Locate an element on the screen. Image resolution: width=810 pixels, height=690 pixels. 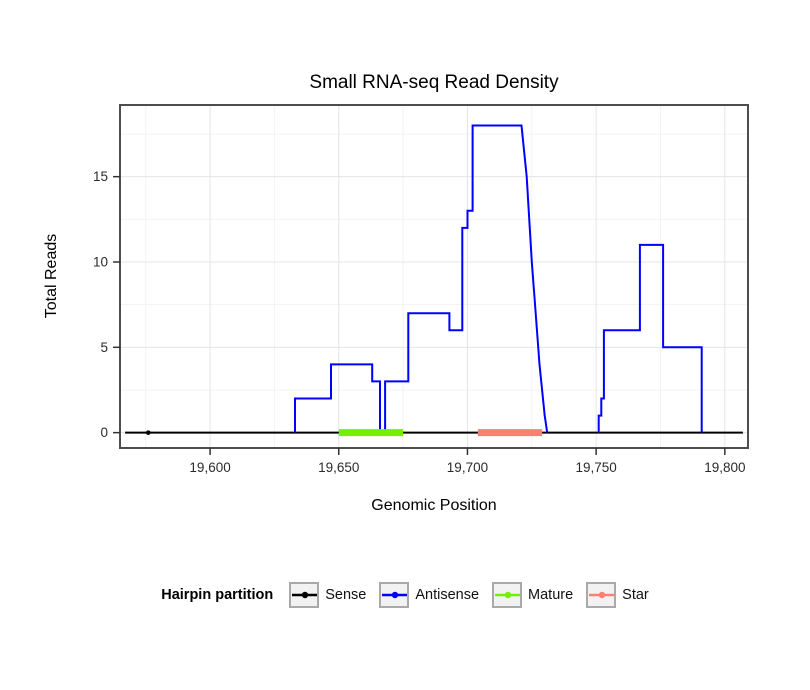
y-axis-label: Total Reads is located at coordinates (51, 276).